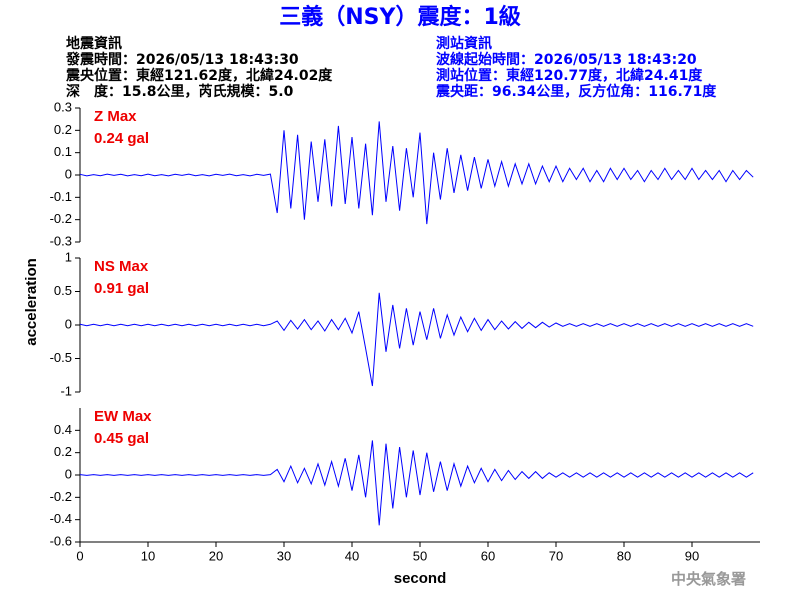  What do you see at coordinates (121, 288) in the screenshot?
I see `annotation: 0.91 gal` at bounding box center [121, 288].